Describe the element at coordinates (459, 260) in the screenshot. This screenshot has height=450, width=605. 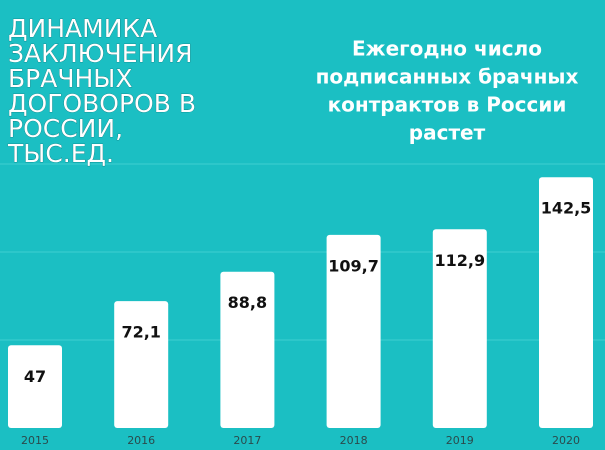
I see `value-label: 112,9` at that location.